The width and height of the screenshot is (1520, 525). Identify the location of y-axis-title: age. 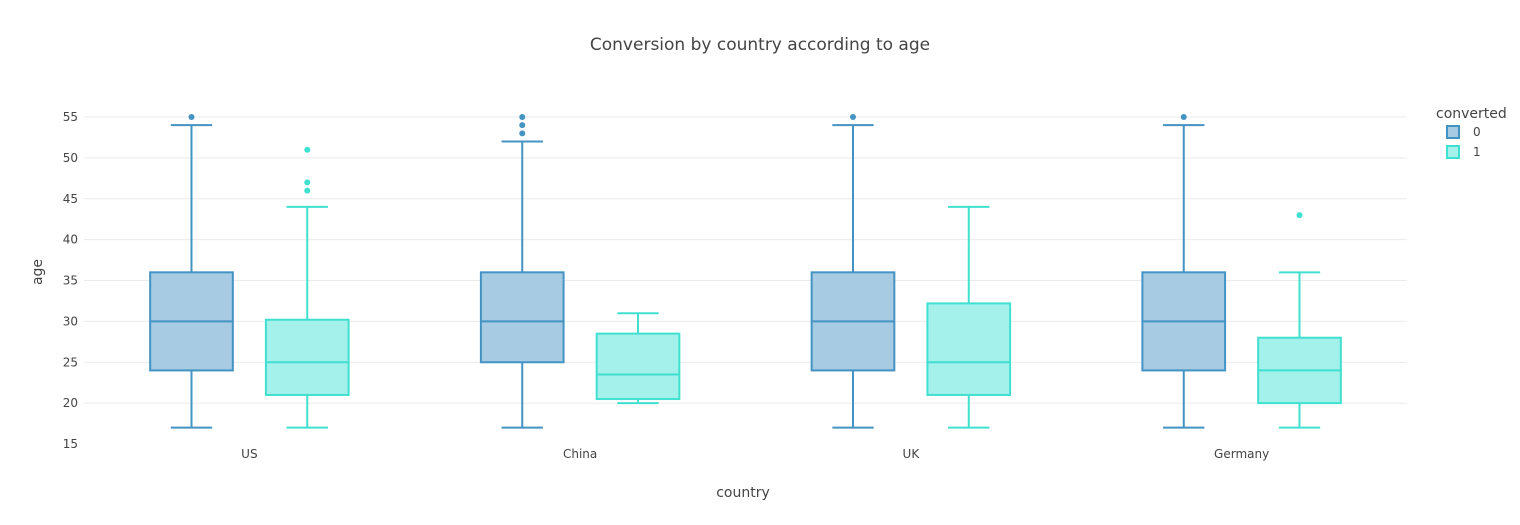
(38, 272).